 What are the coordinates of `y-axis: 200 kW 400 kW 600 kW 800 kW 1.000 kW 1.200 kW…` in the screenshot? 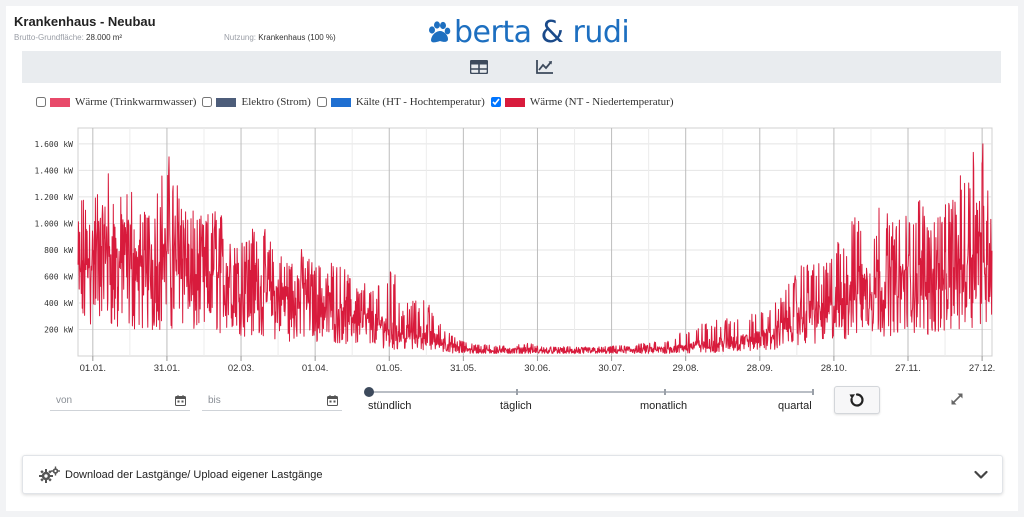 It's located at (53, 237).